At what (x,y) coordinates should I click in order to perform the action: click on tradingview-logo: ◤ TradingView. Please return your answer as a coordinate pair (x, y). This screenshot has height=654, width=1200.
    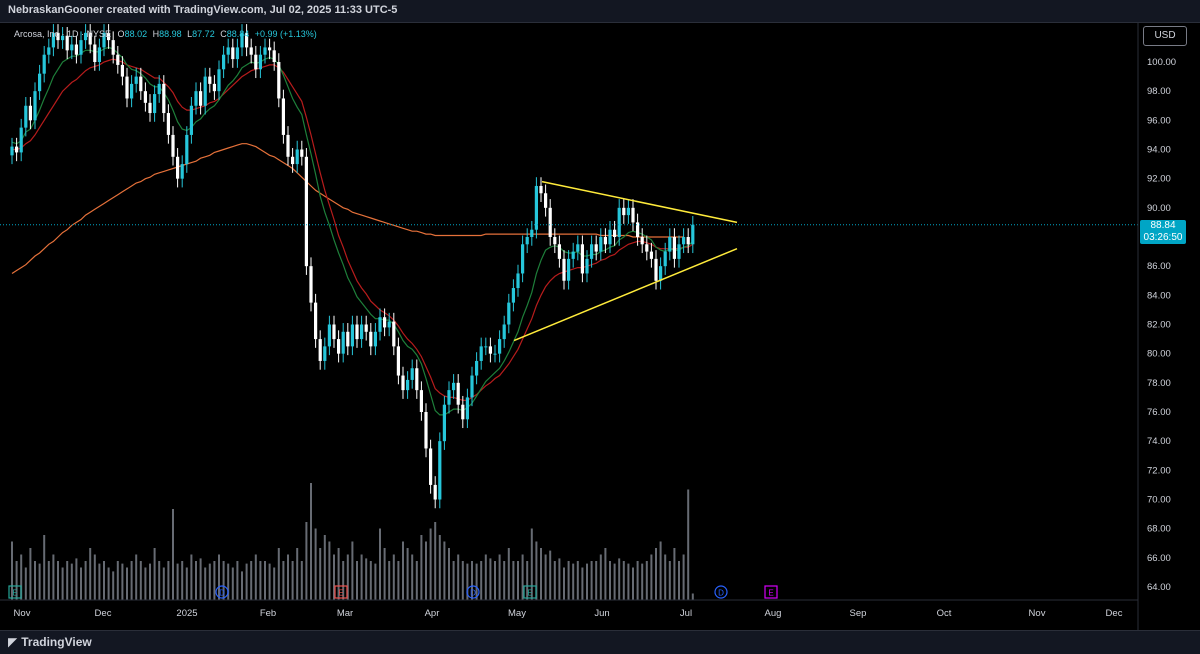
    Looking at the image, I should click on (50, 642).